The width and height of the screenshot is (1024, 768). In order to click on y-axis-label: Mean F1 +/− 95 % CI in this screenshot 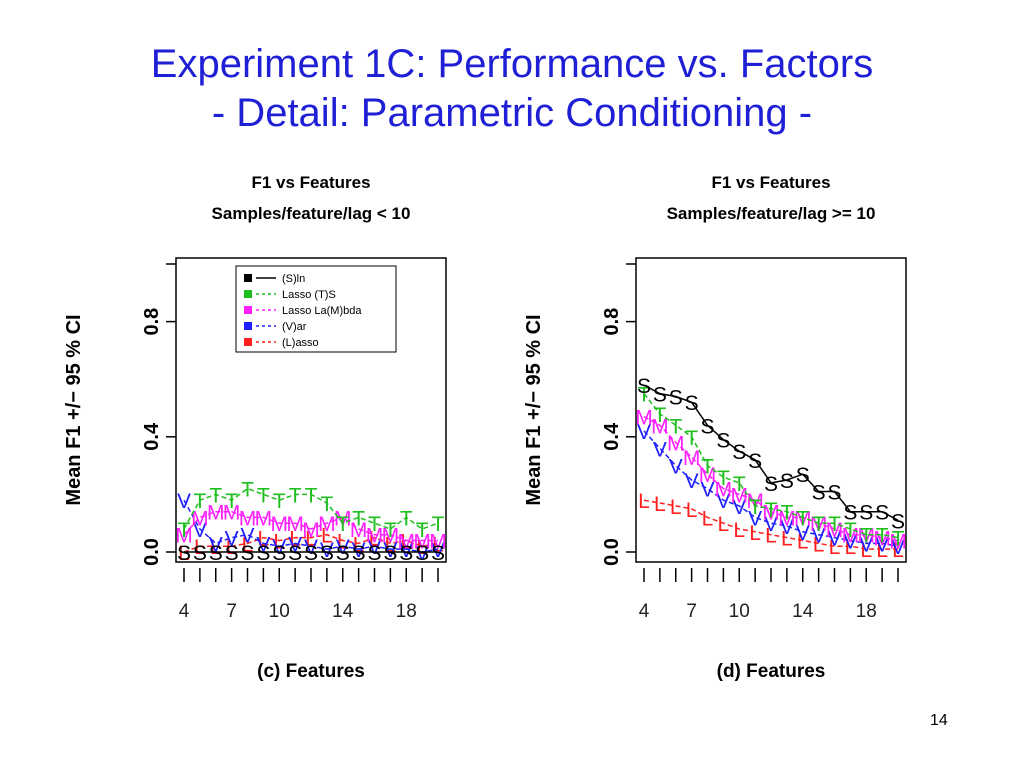, I will do `click(534, 409)`.